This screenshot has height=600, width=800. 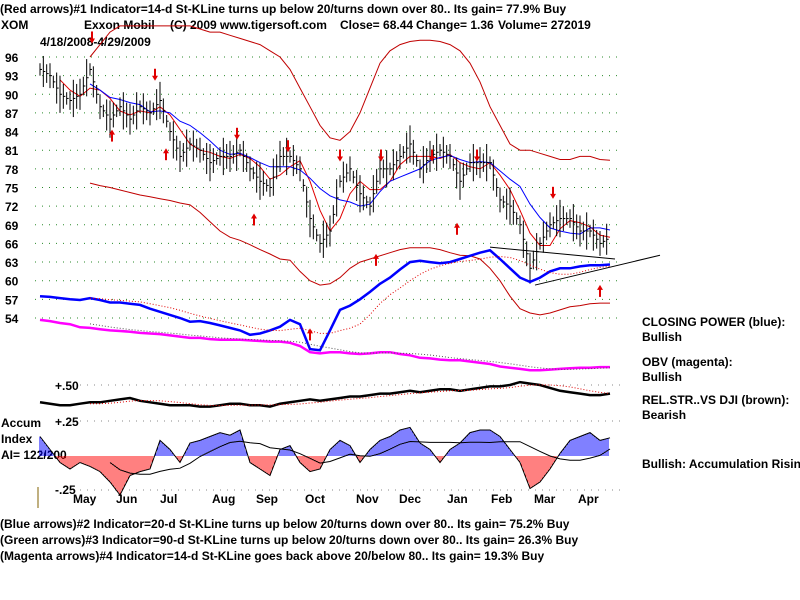 I want to click on accum-tick-label: -.25, so click(x=65, y=490).